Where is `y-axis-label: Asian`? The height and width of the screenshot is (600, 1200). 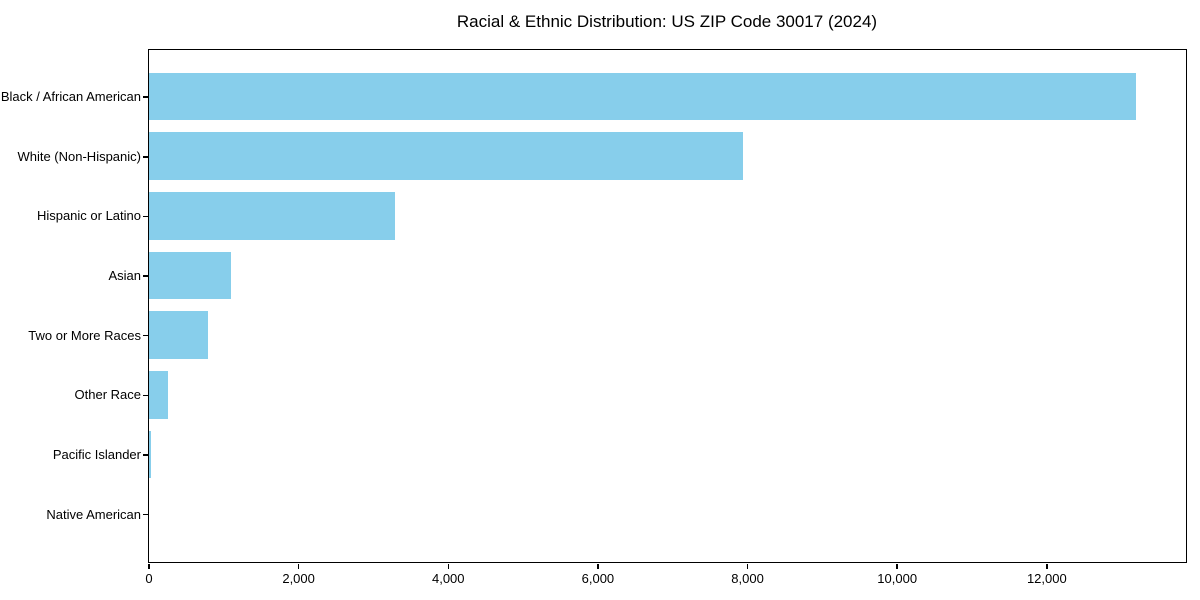 y-axis-label: Asian is located at coordinates (124, 276).